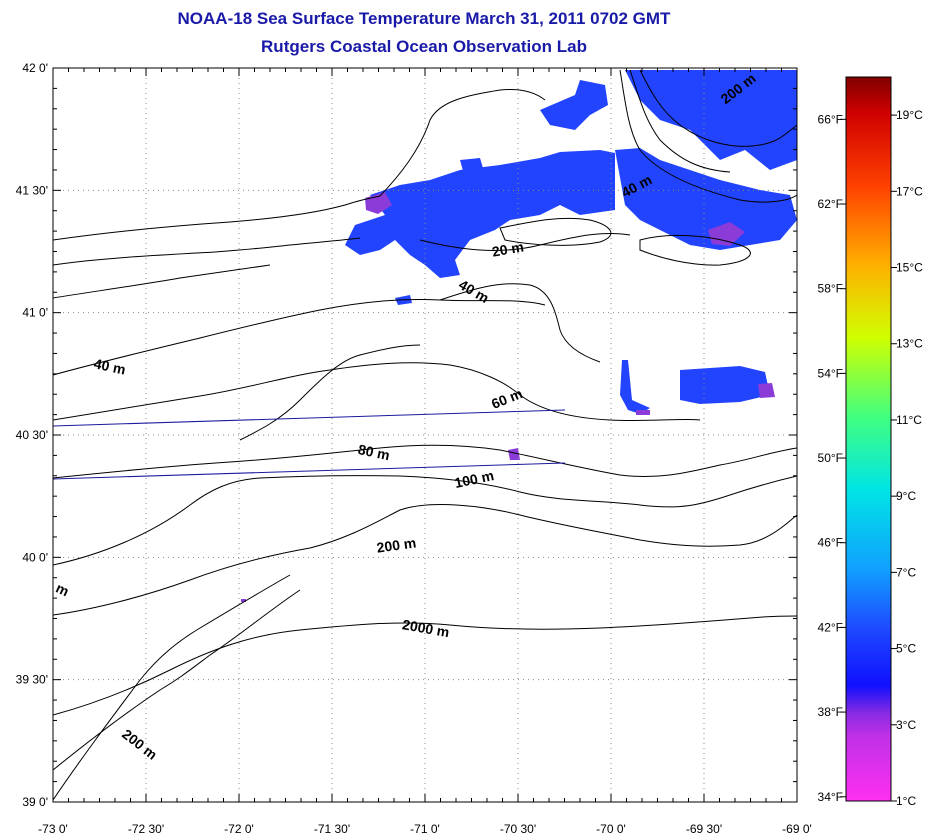  Describe the element at coordinates (520, 323) in the screenshot. I see `contour-40m-ne` at that location.